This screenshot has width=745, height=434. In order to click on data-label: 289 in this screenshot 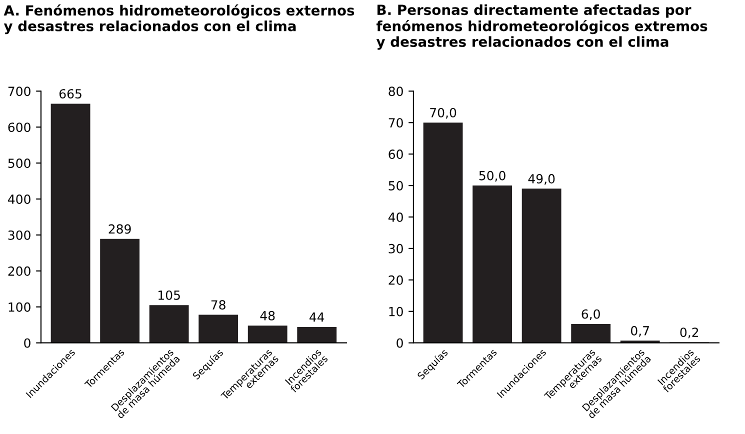, I will do `click(119, 229)`.